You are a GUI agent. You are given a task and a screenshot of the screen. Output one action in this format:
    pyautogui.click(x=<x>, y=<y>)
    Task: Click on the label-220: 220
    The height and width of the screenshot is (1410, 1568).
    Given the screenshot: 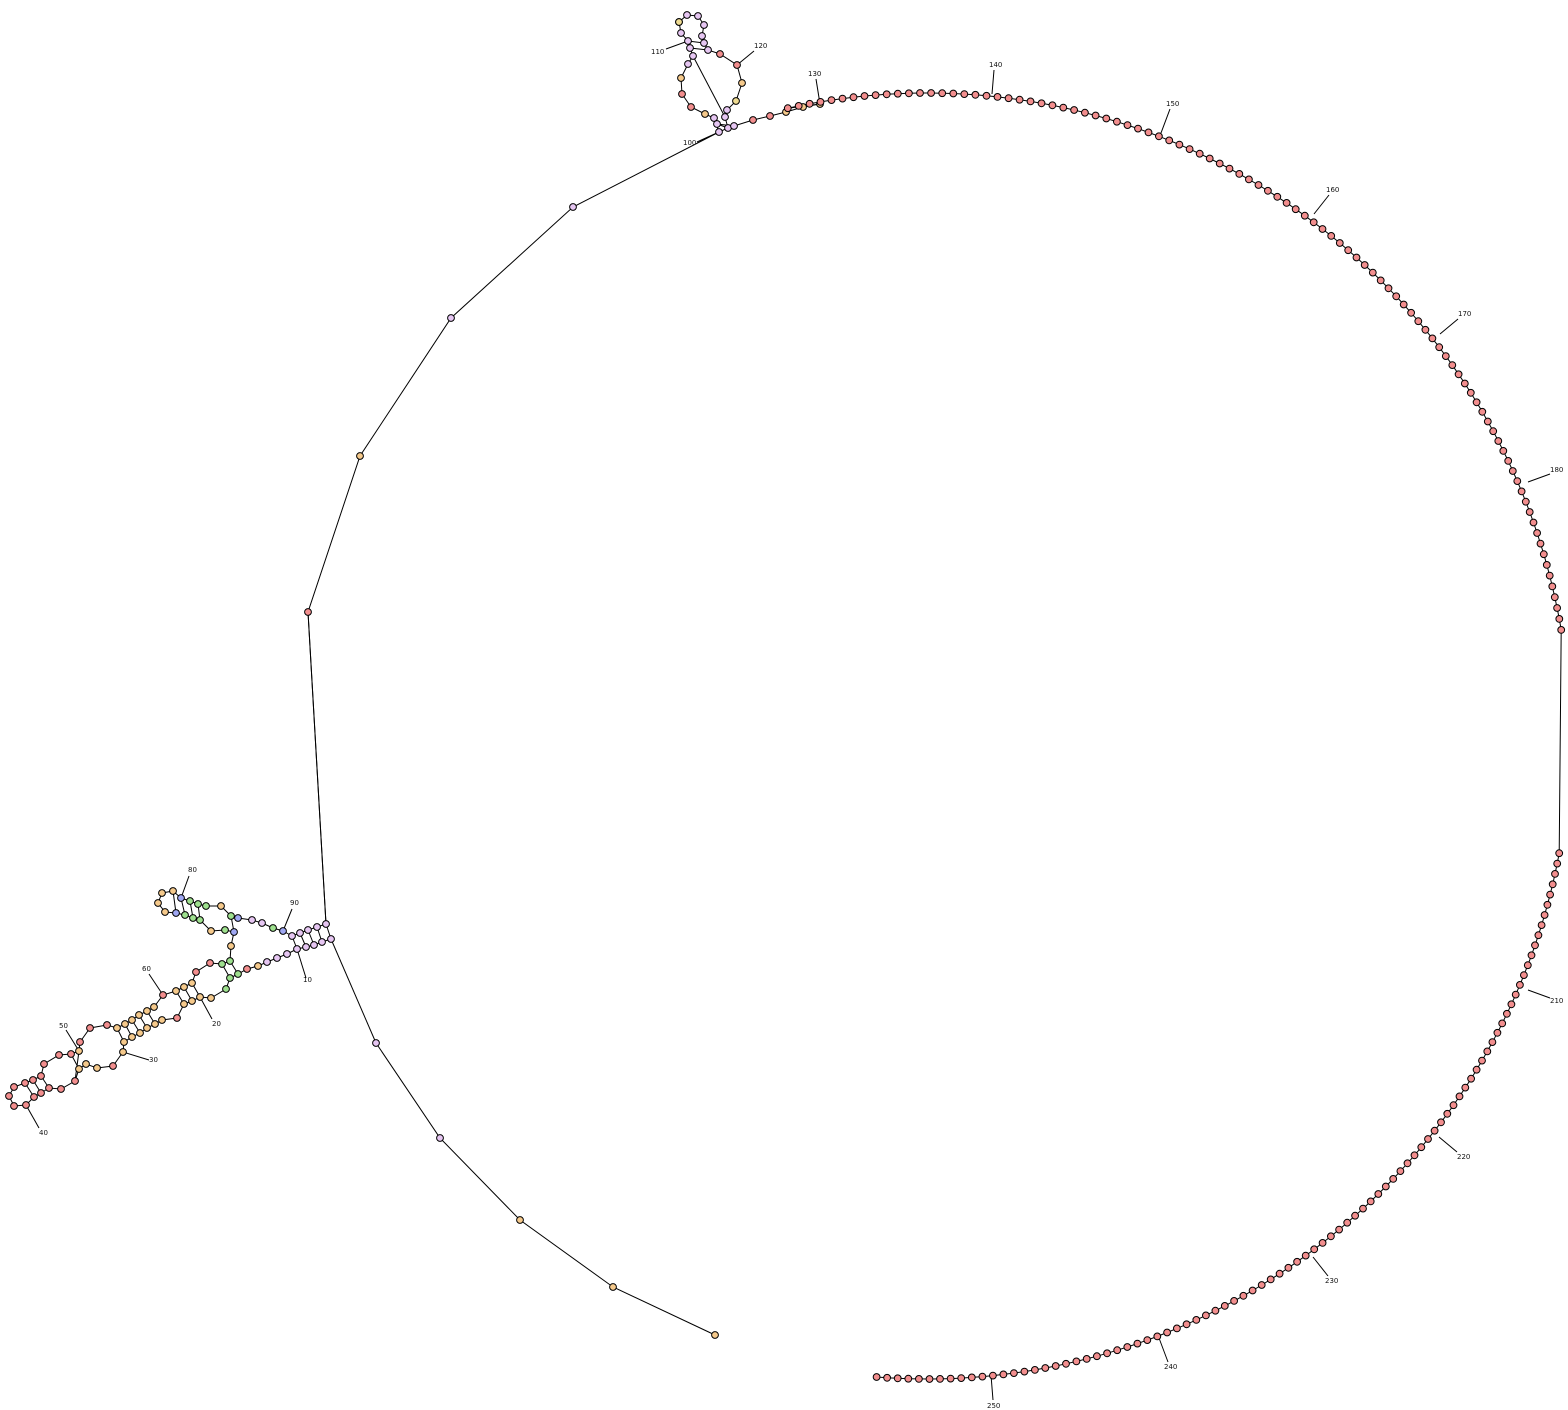 What is the action you would take?
    pyautogui.click(x=1463, y=1157)
    